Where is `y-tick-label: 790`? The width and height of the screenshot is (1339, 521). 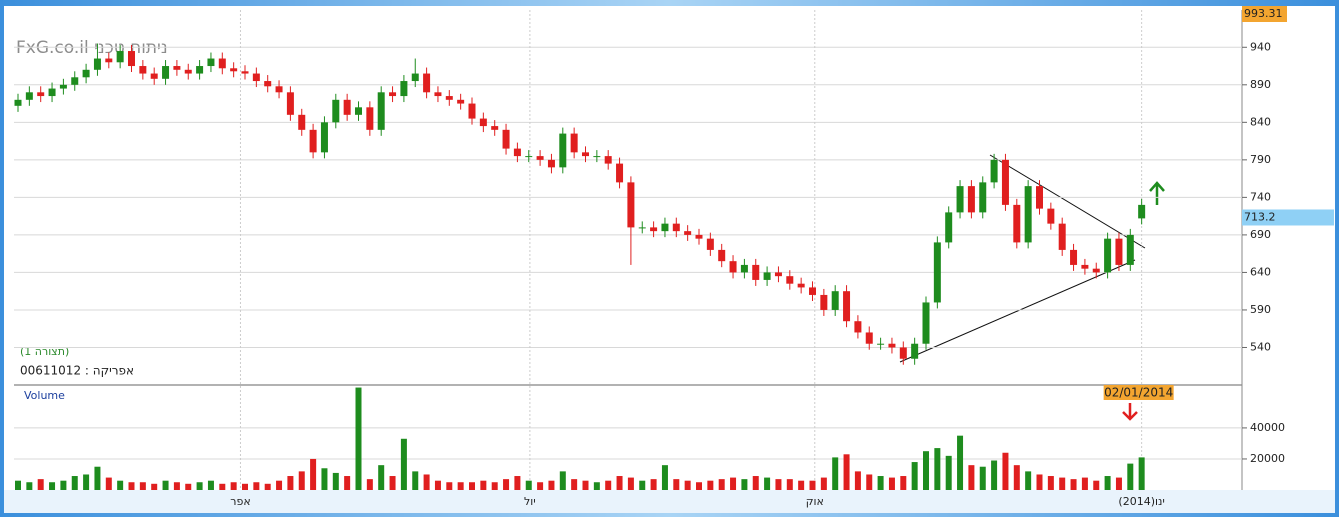 y-tick-label: 790 is located at coordinates (1260, 159).